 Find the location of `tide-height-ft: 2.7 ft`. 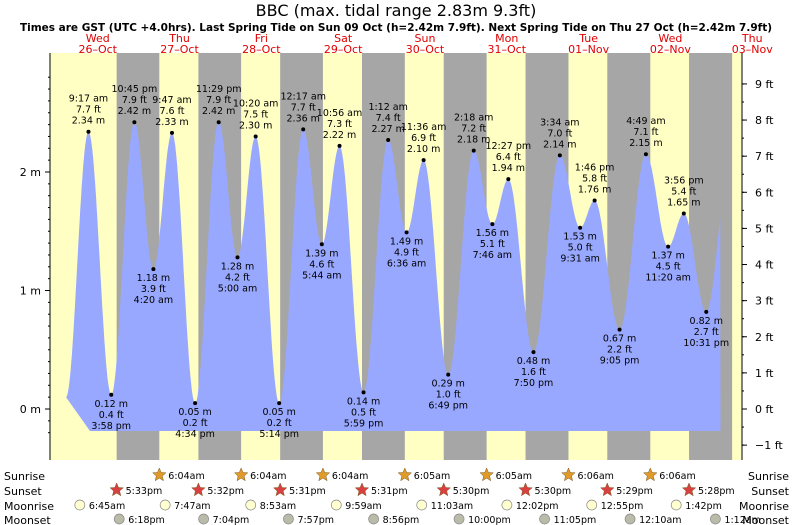

tide-height-ft: 2.7 ft is located at coordinates (706, 332).